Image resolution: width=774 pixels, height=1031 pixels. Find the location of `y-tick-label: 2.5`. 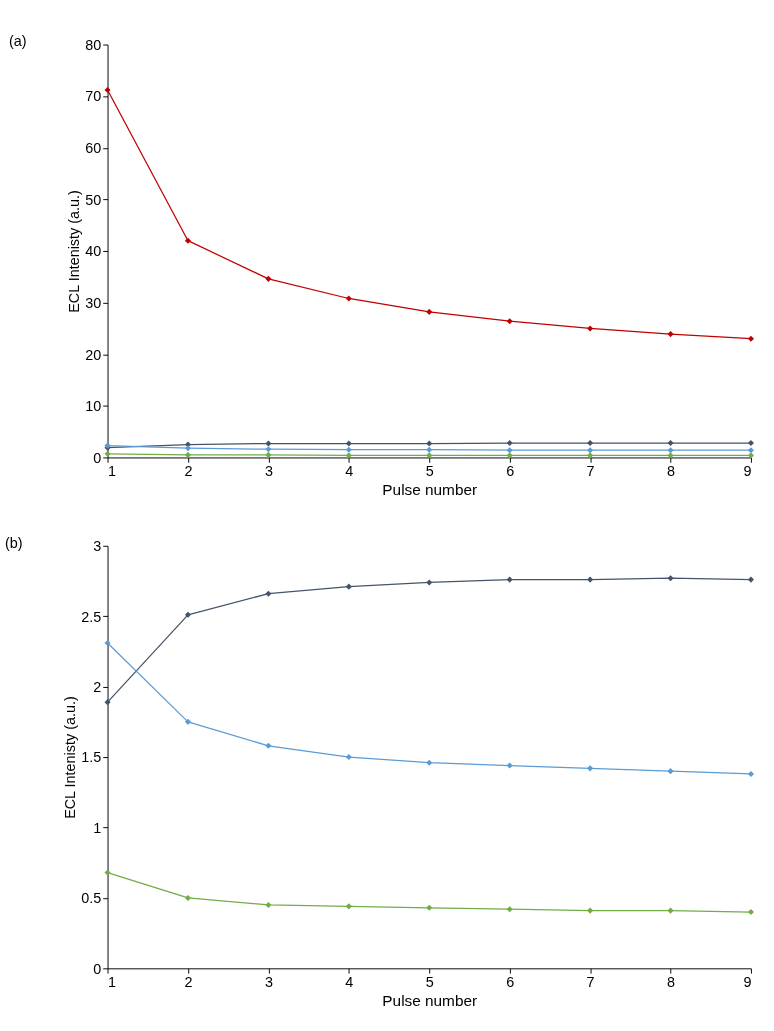

y-tick-label: 2.5 is located at coordinates (91, 616).